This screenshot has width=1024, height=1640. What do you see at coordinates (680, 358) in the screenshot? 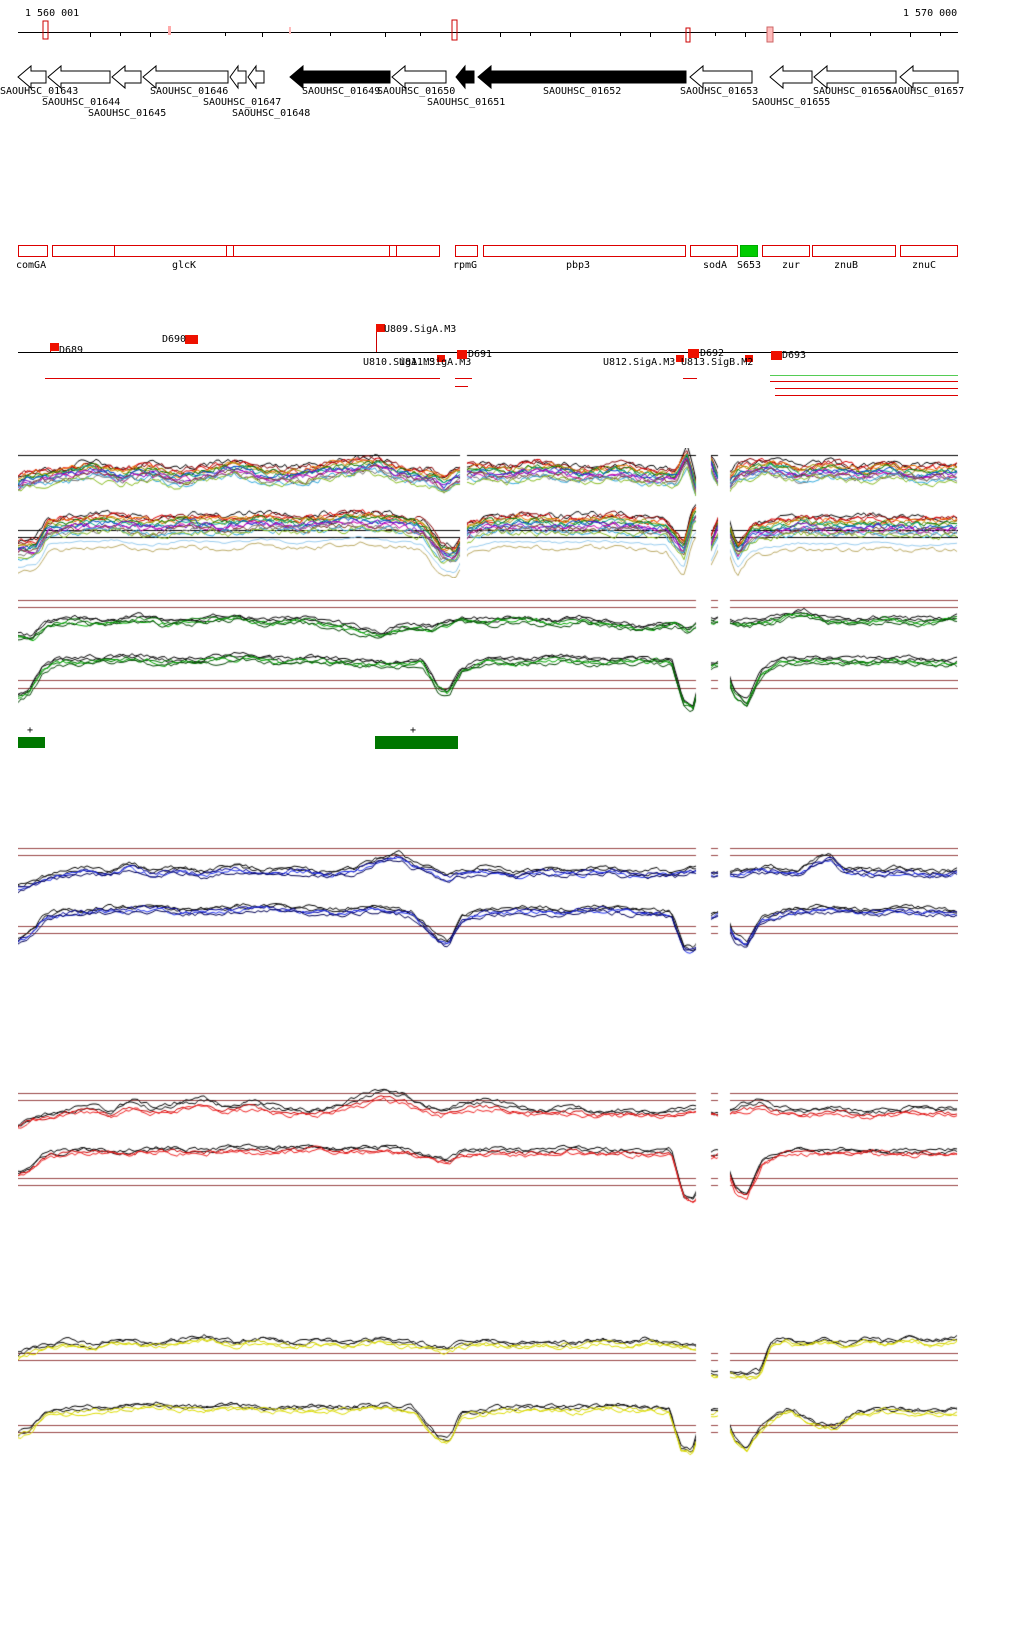
I see `flag-marker-U812.SigA.M3` at bounding box center [680, 358].